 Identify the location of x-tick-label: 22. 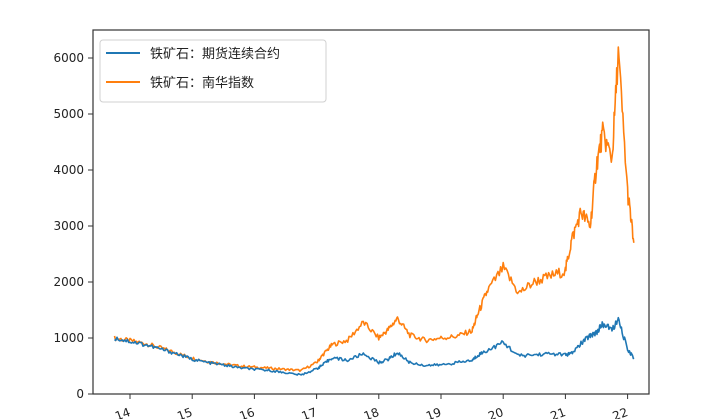
(620, 412).